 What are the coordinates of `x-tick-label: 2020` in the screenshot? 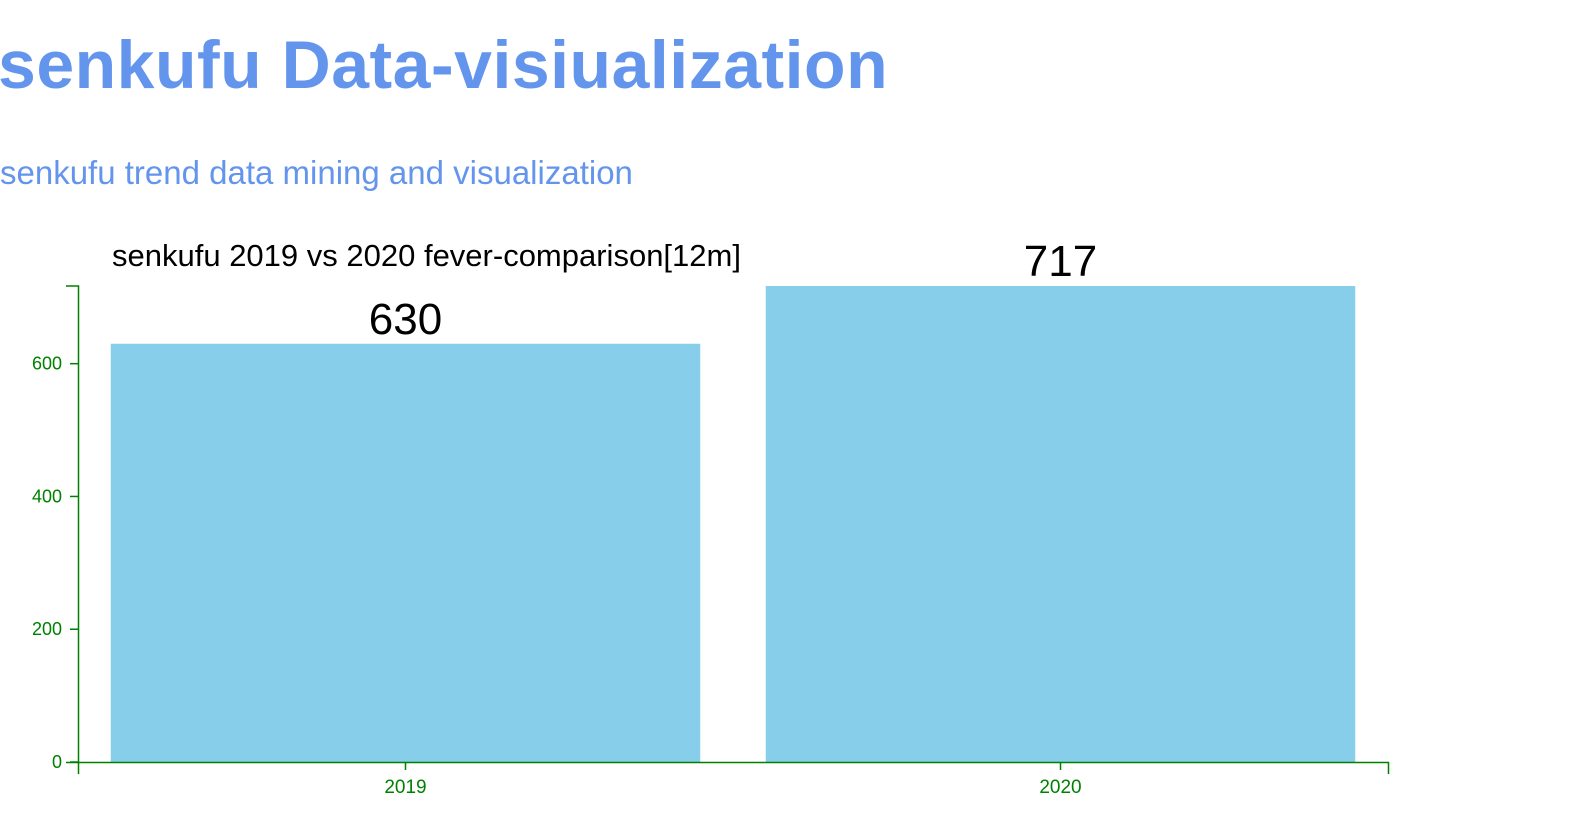 It's located at (1060, 787).